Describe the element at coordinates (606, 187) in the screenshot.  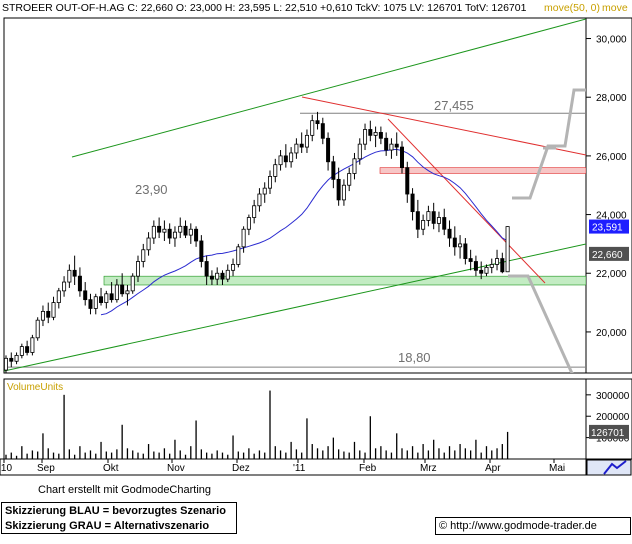
I see `price-axis: 30,000 28,000 26,000 24,000 22,000 20,000` at that location.